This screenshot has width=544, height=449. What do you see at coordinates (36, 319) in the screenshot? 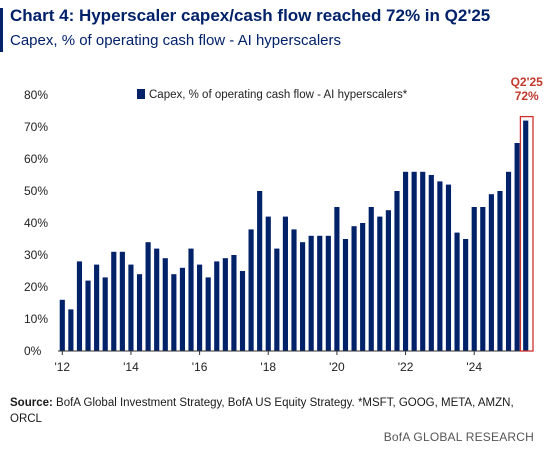
I see `y-tick-label: 10%` at bounding box center [36, 319].